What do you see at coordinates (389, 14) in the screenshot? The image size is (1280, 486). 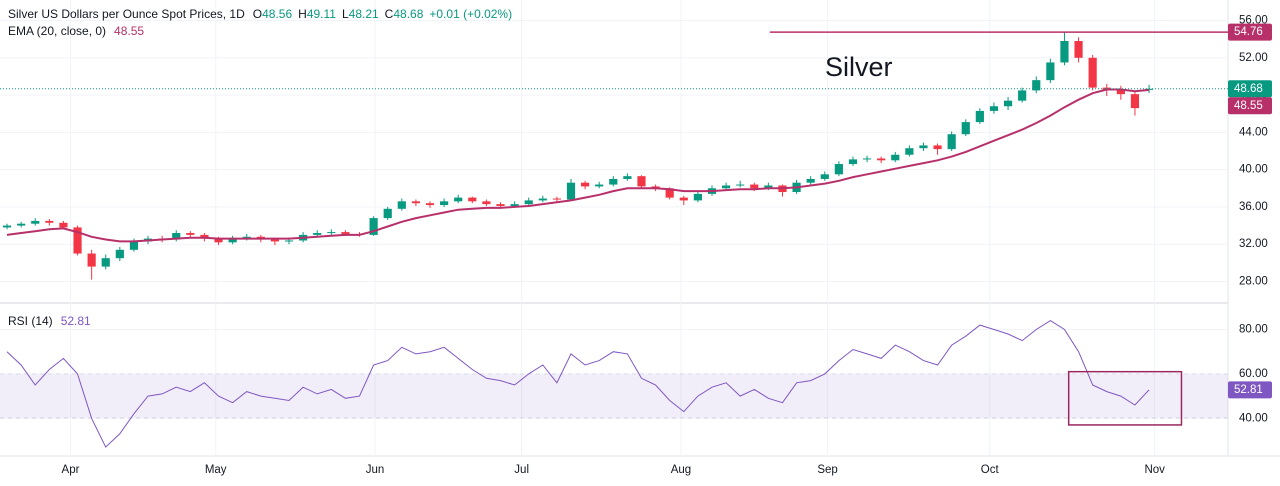 I see `ohlc-key: C` at bounding box center [389, 14].